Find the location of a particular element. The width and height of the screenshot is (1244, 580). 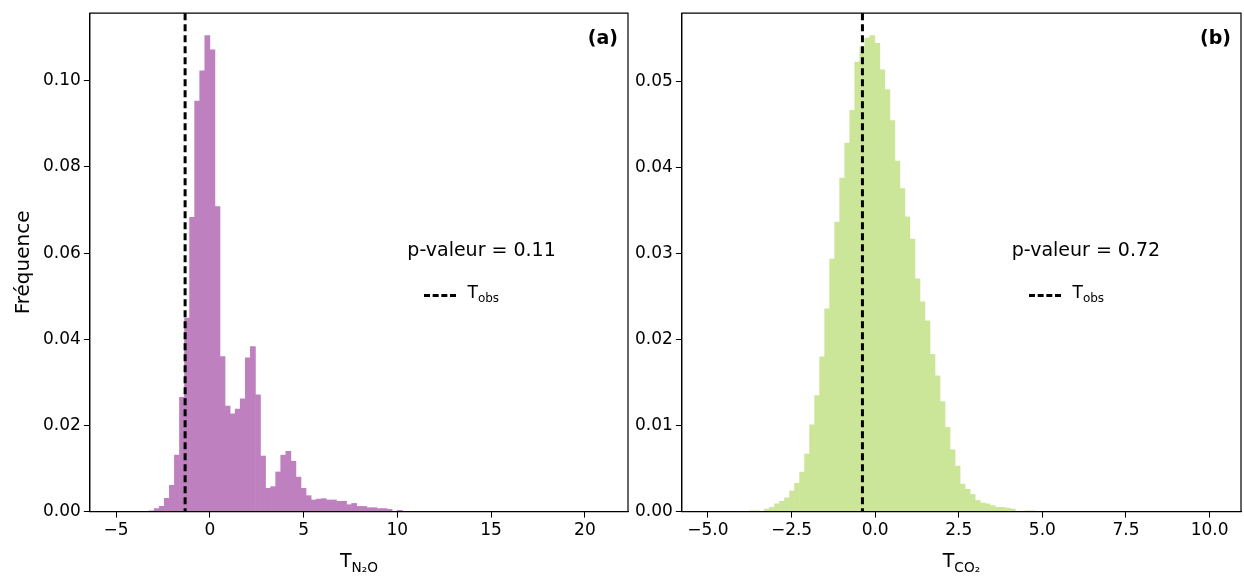

x-tick-label: 7.5 is located at coordinates (1126, 529).